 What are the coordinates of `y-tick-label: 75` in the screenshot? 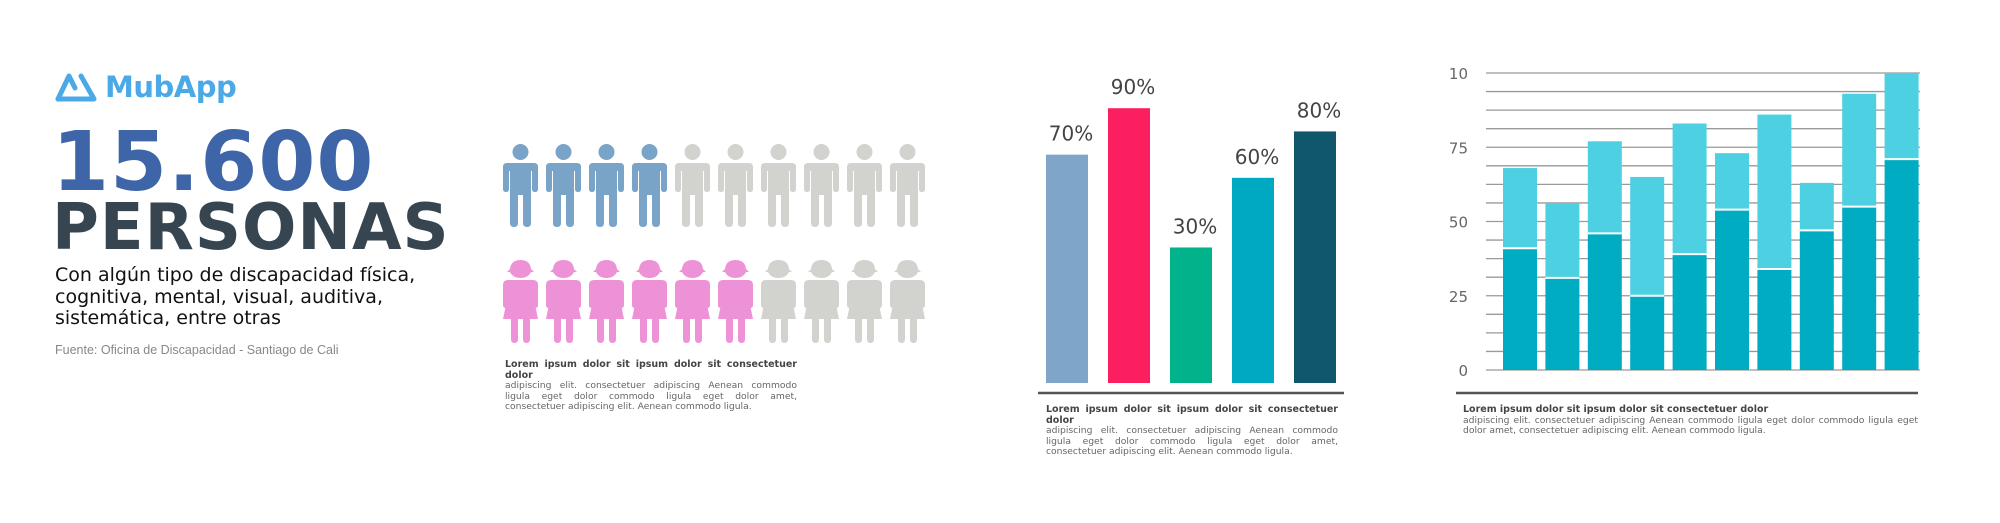 It's located at (1458, 148).